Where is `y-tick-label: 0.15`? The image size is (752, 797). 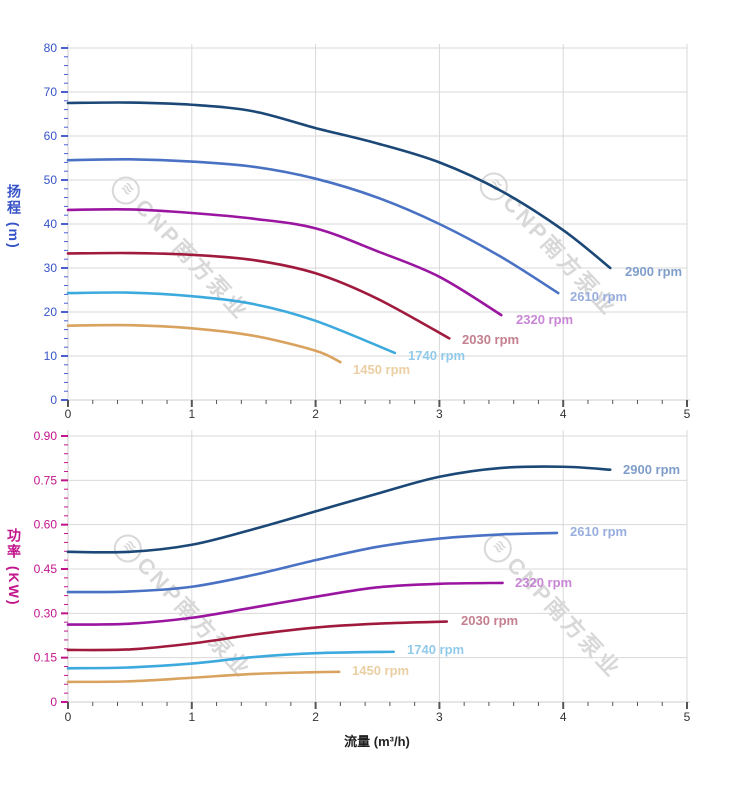 y-tick-label: 0.15 is located at coordinates (46, 658).